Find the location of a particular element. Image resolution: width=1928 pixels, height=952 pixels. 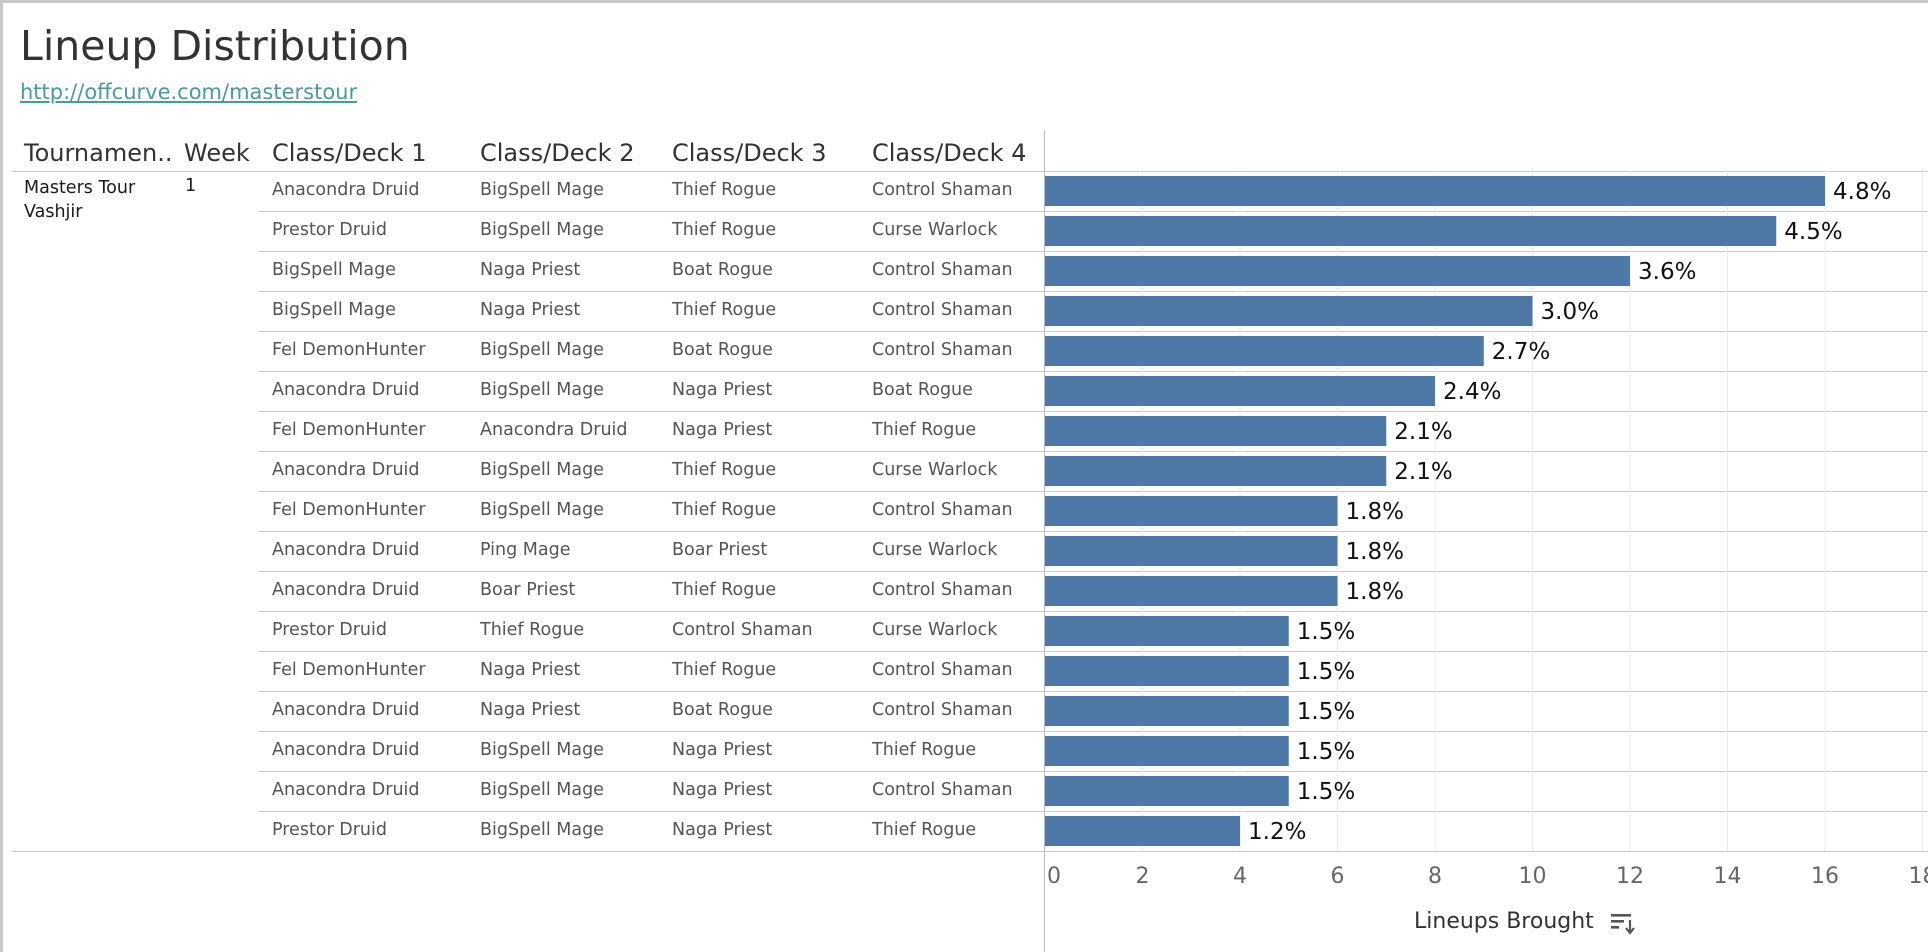

table-cell-deck3: Boat Rogue is located at coordinates (722, 710).